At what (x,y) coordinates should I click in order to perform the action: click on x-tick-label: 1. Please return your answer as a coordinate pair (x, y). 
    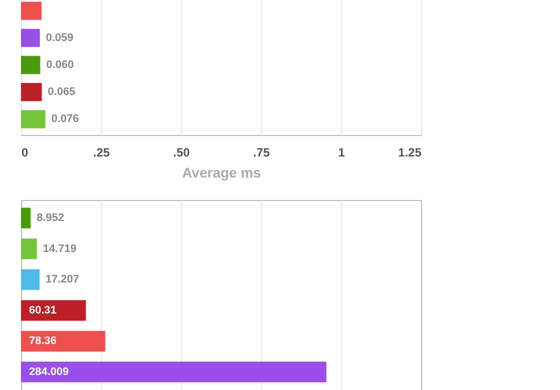
    Looking at the image, I should click on (342, 153).